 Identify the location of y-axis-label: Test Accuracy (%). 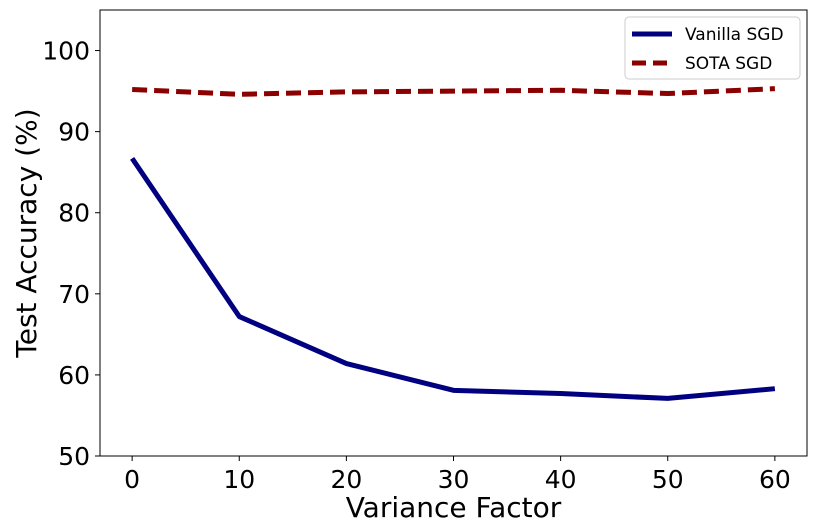
(26, 233).